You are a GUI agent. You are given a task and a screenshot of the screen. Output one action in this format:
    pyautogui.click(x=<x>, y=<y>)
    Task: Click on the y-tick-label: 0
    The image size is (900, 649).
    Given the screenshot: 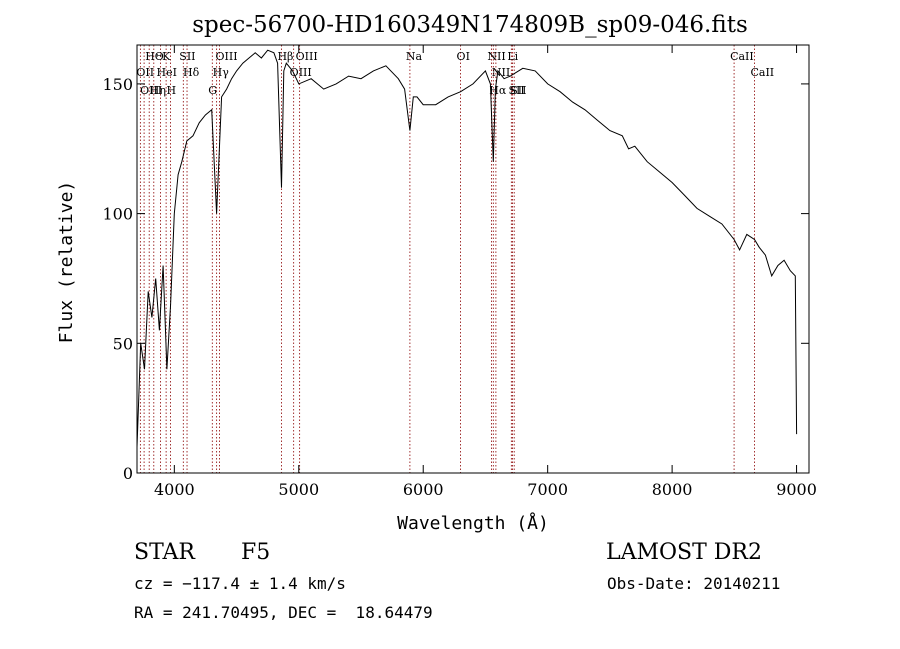 What is the action you would take?
    pyautogui.click(x=128, y=473)
    